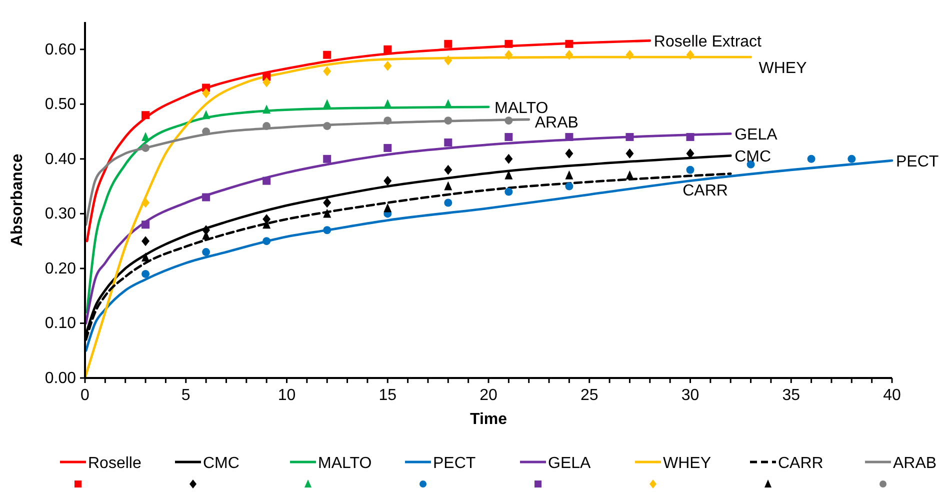  Describe the element at coordinates (791, 395) in the screenshot. I see `x-tick-label: 35` at that location.